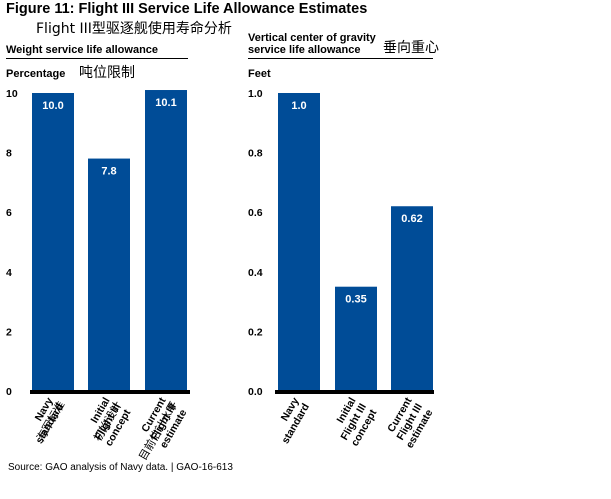  What do you see at coordinates (110, 392) in the screenshot?
I see `left-x-axis-line` at bounding box center [110, 392].